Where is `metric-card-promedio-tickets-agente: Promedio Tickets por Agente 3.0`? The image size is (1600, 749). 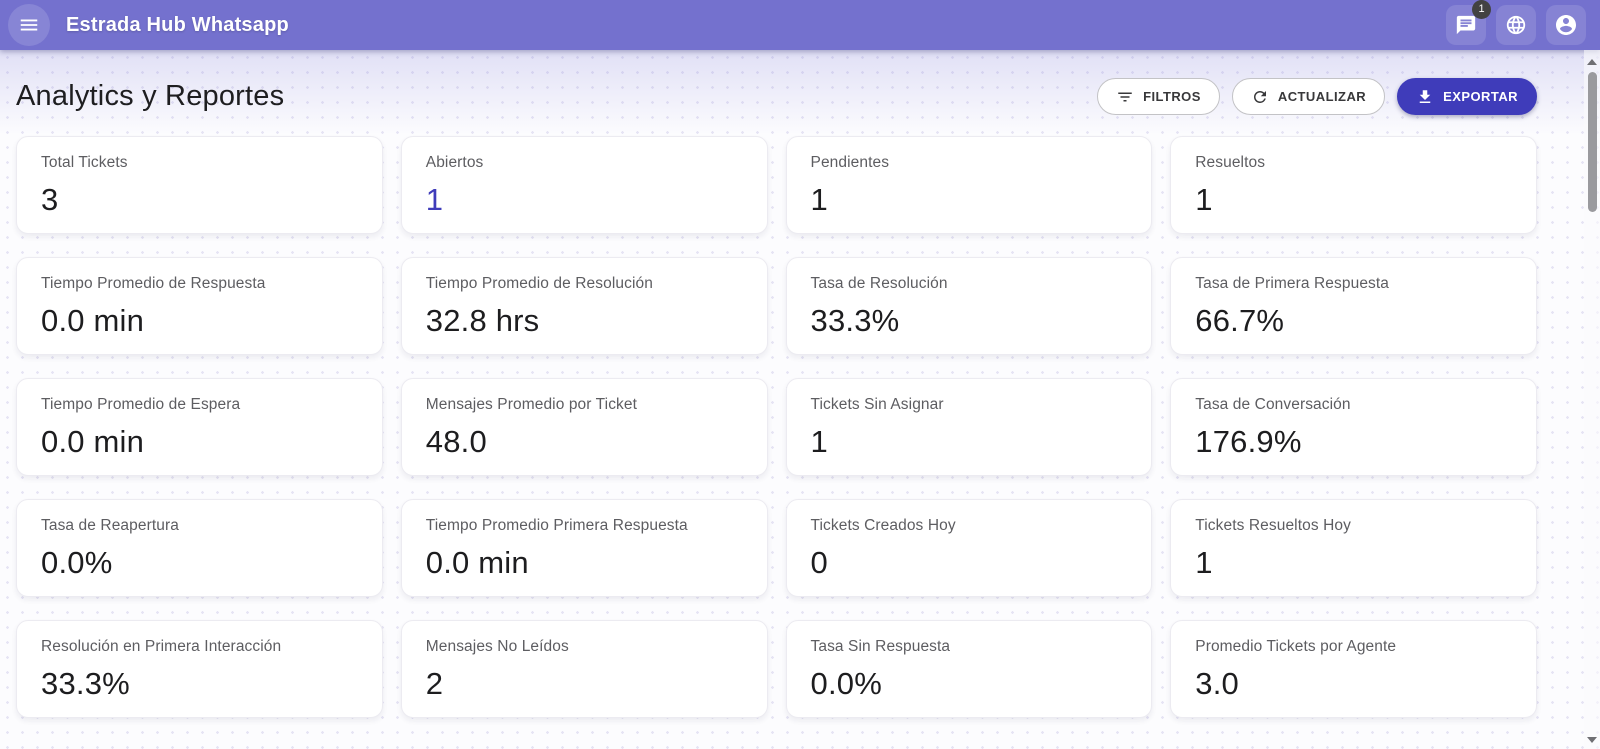 metric-card-promedio-tickets-agente: Promedio Tickets por Agente 3.0 is located at coordinates (1353, 669).